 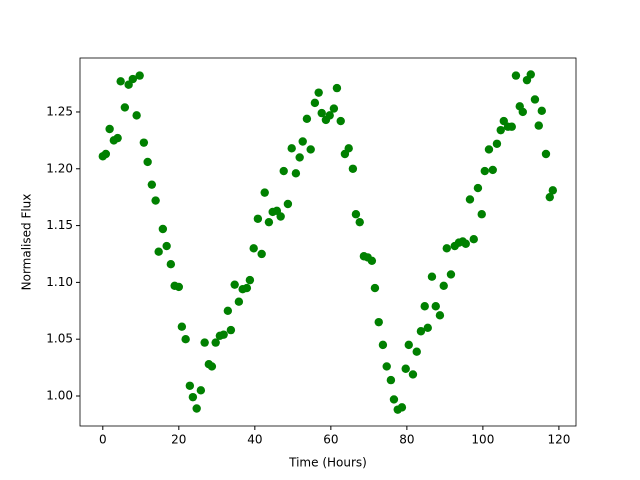 What do you see at coordinates (330, 440) in the screenshot?
I see `x-tick-label: 60` at bounding box center [330, 440].